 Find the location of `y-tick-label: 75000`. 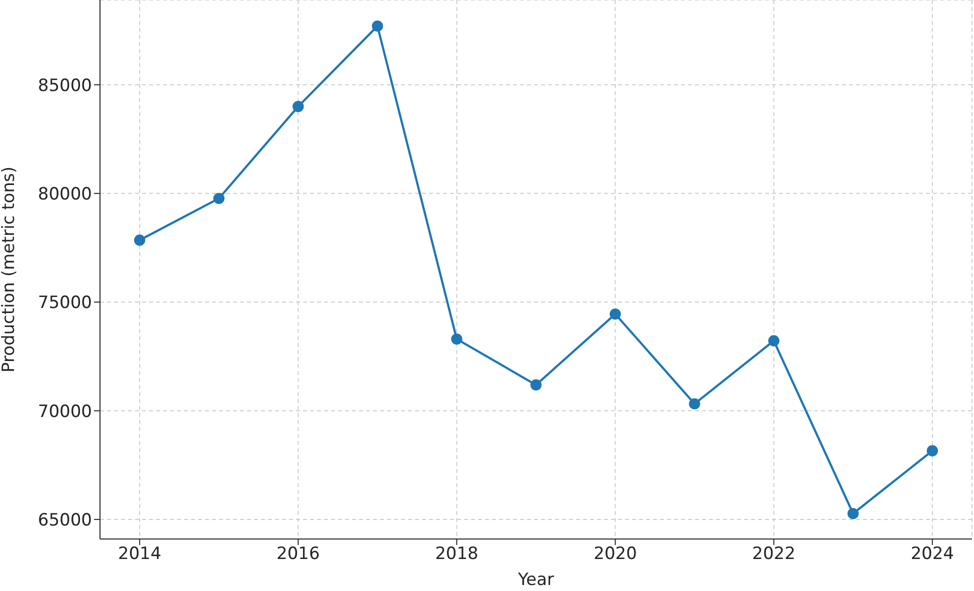

y-tick-label: 75000 is located at coordinates (65, 303).